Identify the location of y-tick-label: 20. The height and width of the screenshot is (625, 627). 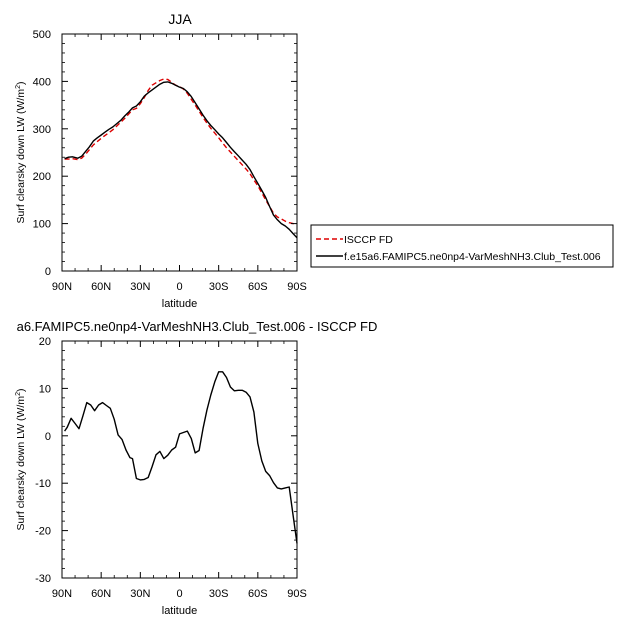
(45, 342).